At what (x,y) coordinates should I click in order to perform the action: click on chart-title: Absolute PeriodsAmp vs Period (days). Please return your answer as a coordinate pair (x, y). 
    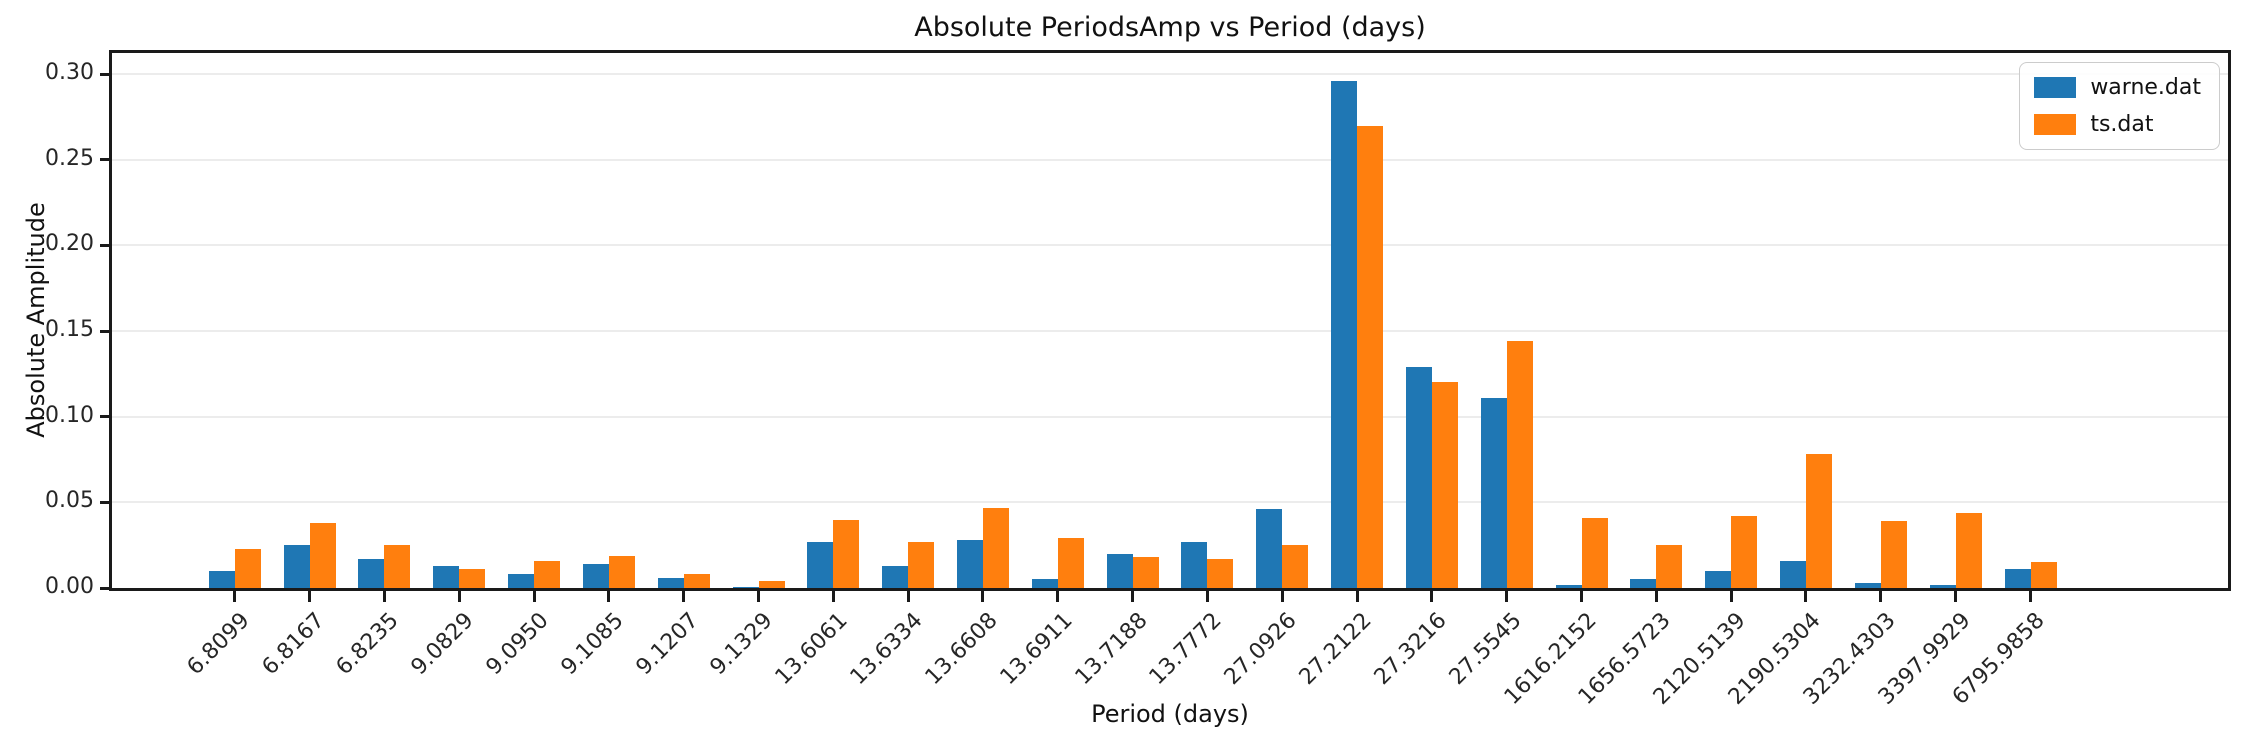
    Looking at the image, I should click on (1170, 27).